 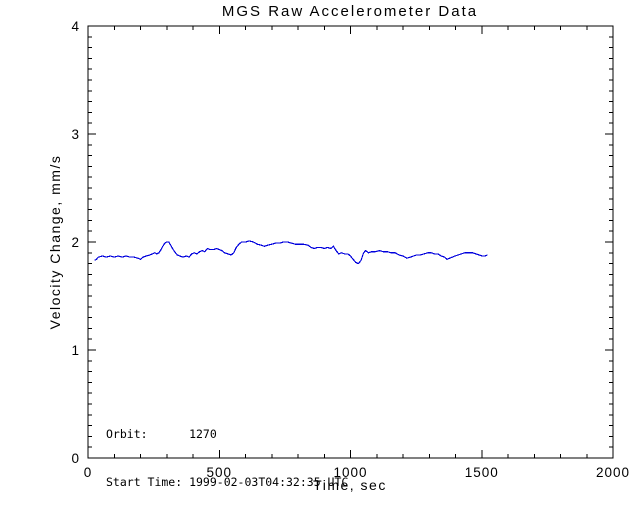 What do you see at coordinates (75, 134) in the screenshot?
I see `y-tick-label: 3` at bounding box center [75, 134].